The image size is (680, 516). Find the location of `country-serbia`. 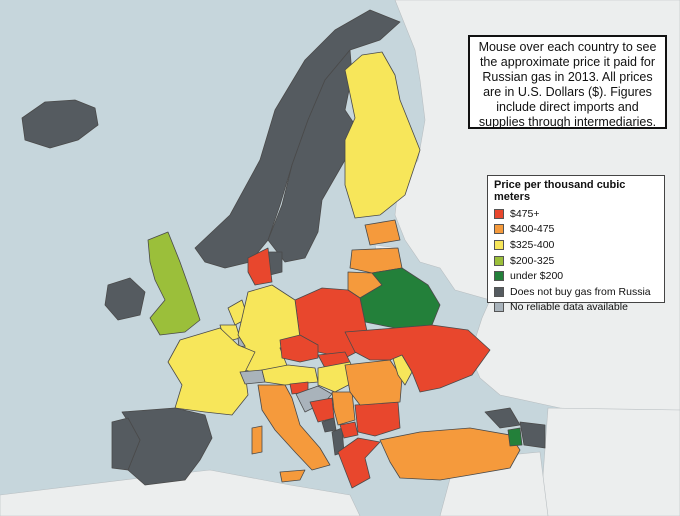

country-serbia is located at coordinates (343, 408).